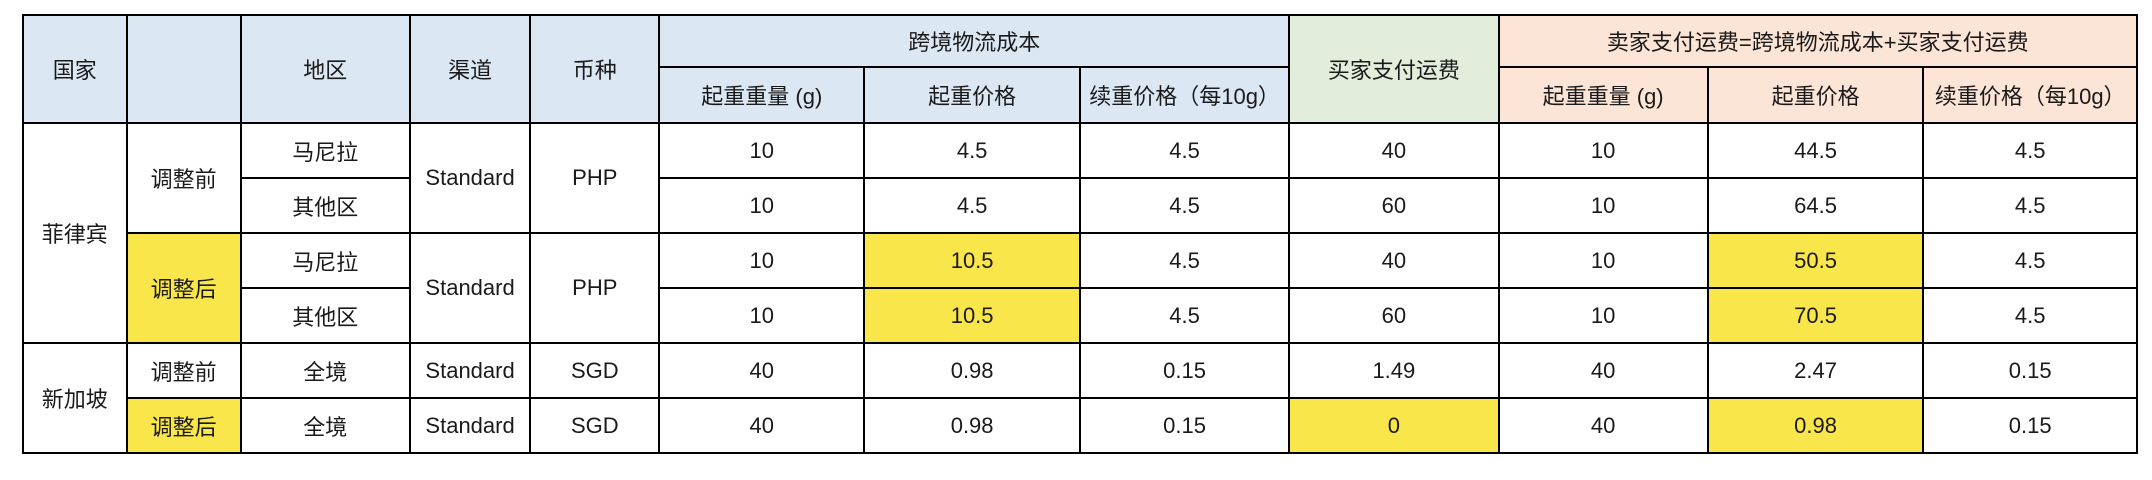 Image resolution: width=2152 pixels, height=480 pixels. Describe the element at coordinates (1394, 425) in the screenshot. I see `cell-buyer-fee-highlighted: 0` at that location.